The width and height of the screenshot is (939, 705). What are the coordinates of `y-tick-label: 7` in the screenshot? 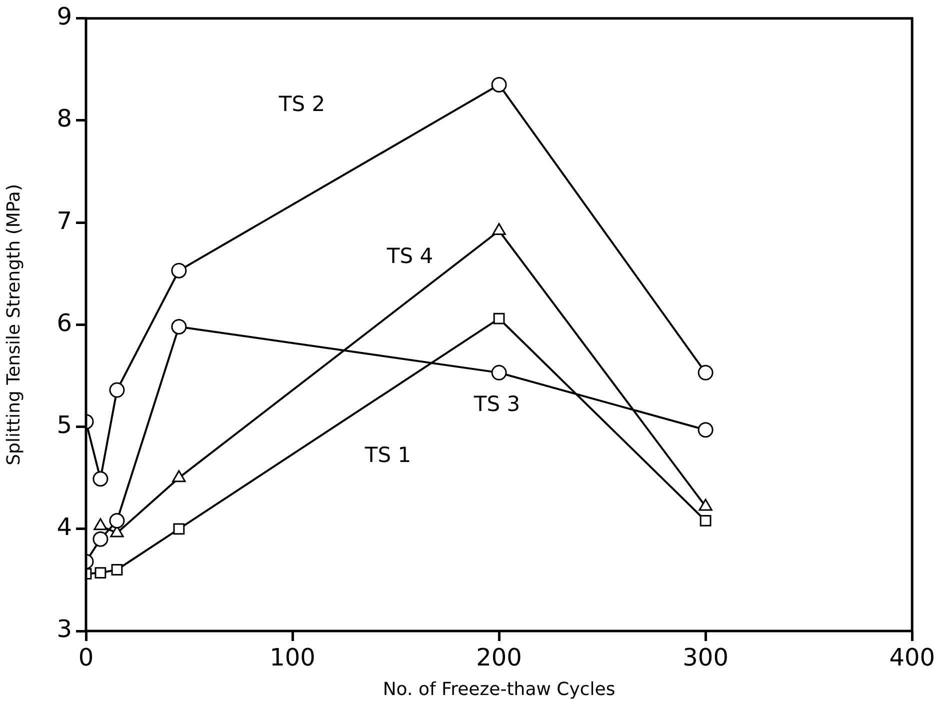 It's located at (64, 220).